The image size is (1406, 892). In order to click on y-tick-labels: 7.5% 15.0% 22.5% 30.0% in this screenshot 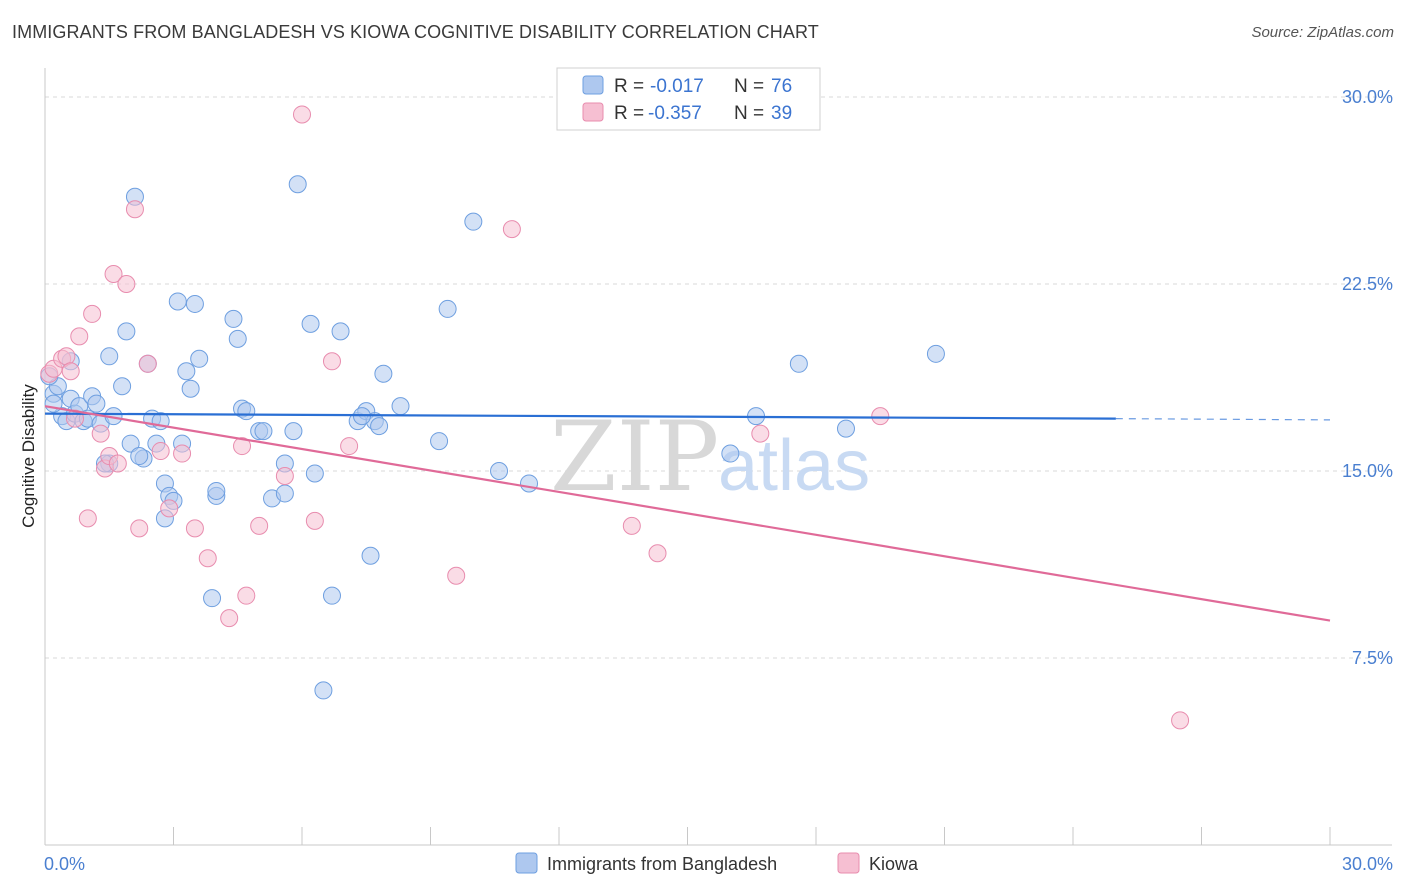, I will do `click(1367, 377)`.